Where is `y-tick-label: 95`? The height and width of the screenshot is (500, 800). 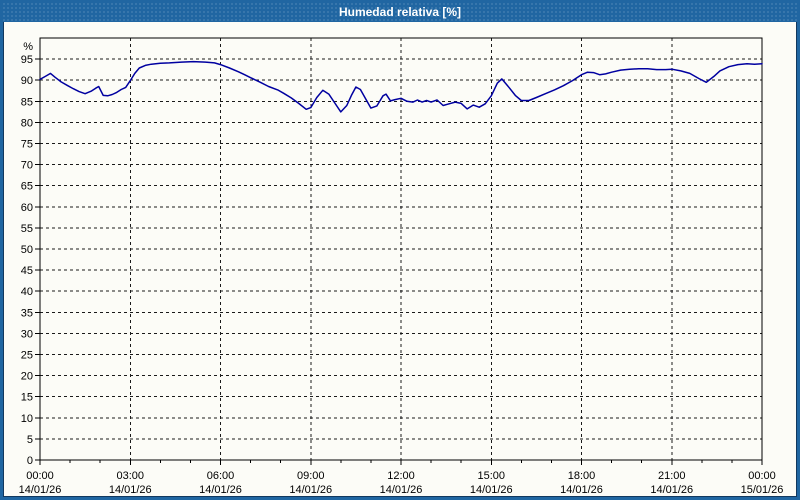 y-tick-label: 95 is located at coordinates (27, 60).